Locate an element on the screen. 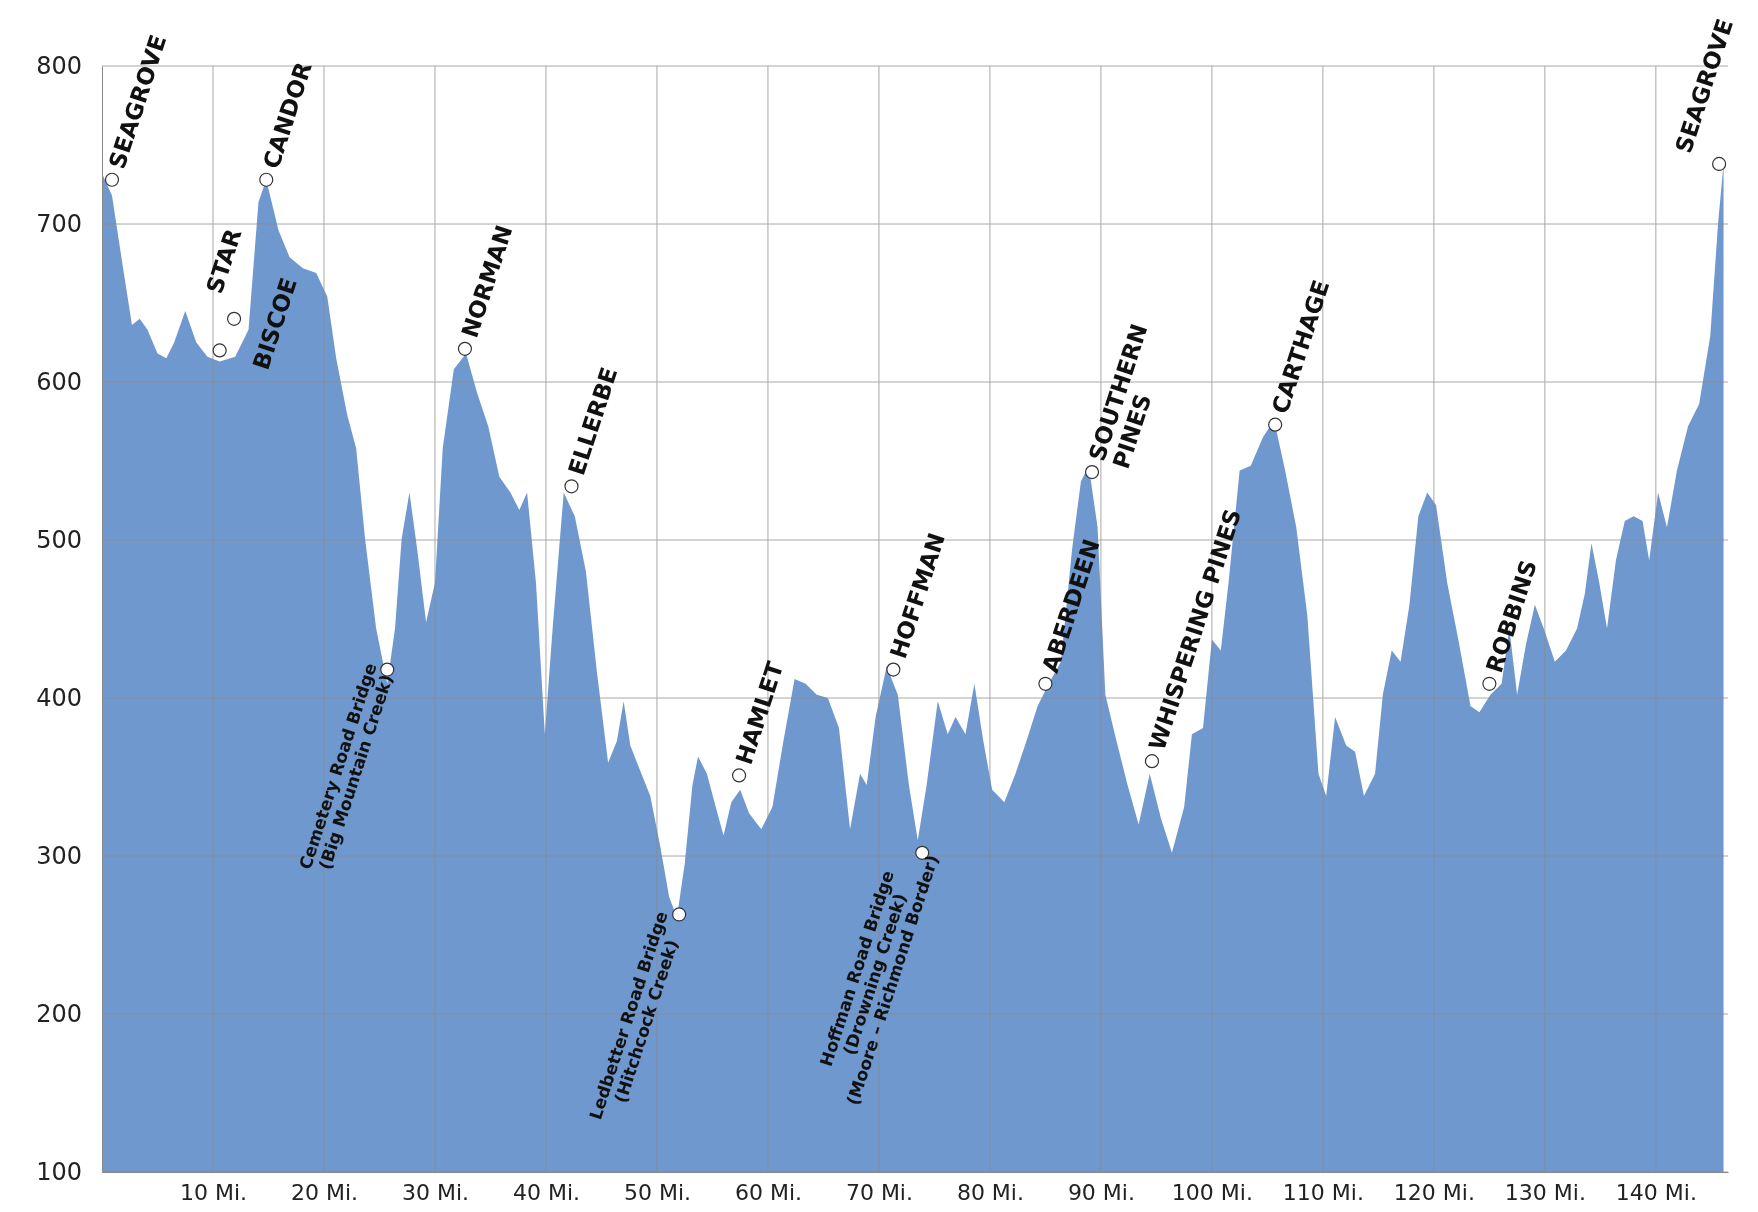  x-tick-label: 10 Mi. is located at coordinates (213, 1192).